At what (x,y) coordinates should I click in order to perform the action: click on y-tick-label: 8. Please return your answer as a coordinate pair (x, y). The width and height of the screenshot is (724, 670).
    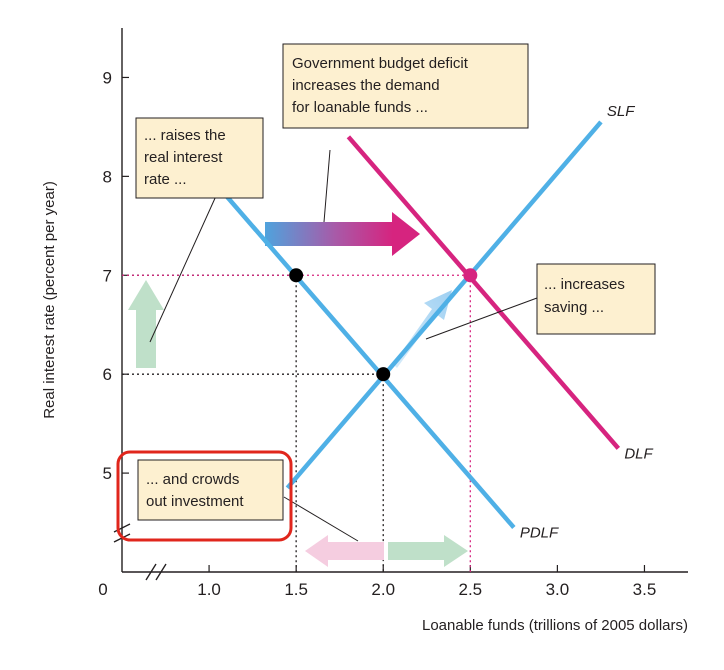
    Looking at the image, I should click on (107, 176).